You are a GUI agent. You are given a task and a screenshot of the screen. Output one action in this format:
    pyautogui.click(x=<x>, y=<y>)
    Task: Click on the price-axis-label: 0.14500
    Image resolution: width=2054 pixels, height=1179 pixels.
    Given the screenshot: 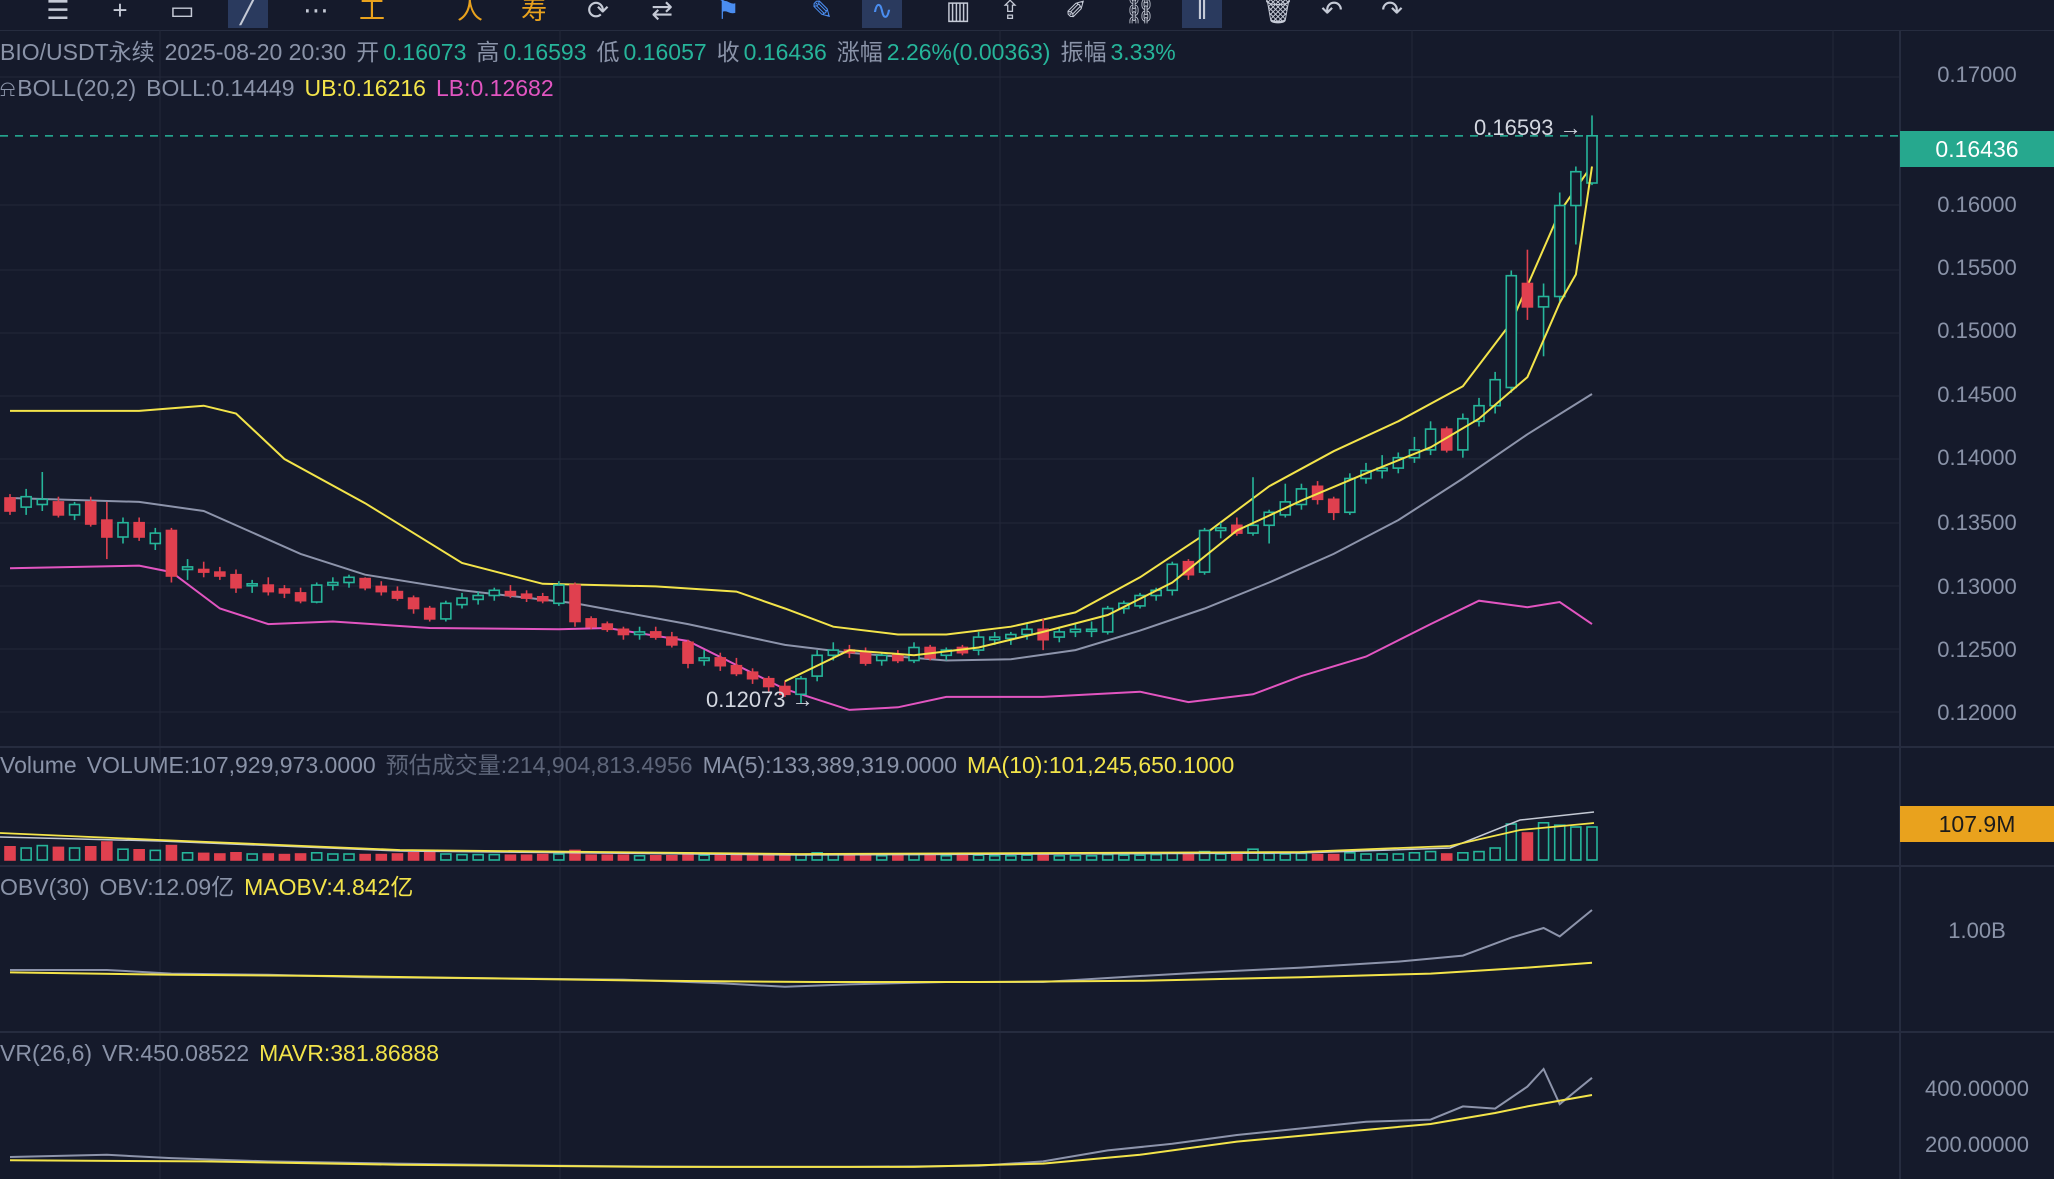 What is the action you would take?
    pyautogui.click(x=1977, y=394)
    